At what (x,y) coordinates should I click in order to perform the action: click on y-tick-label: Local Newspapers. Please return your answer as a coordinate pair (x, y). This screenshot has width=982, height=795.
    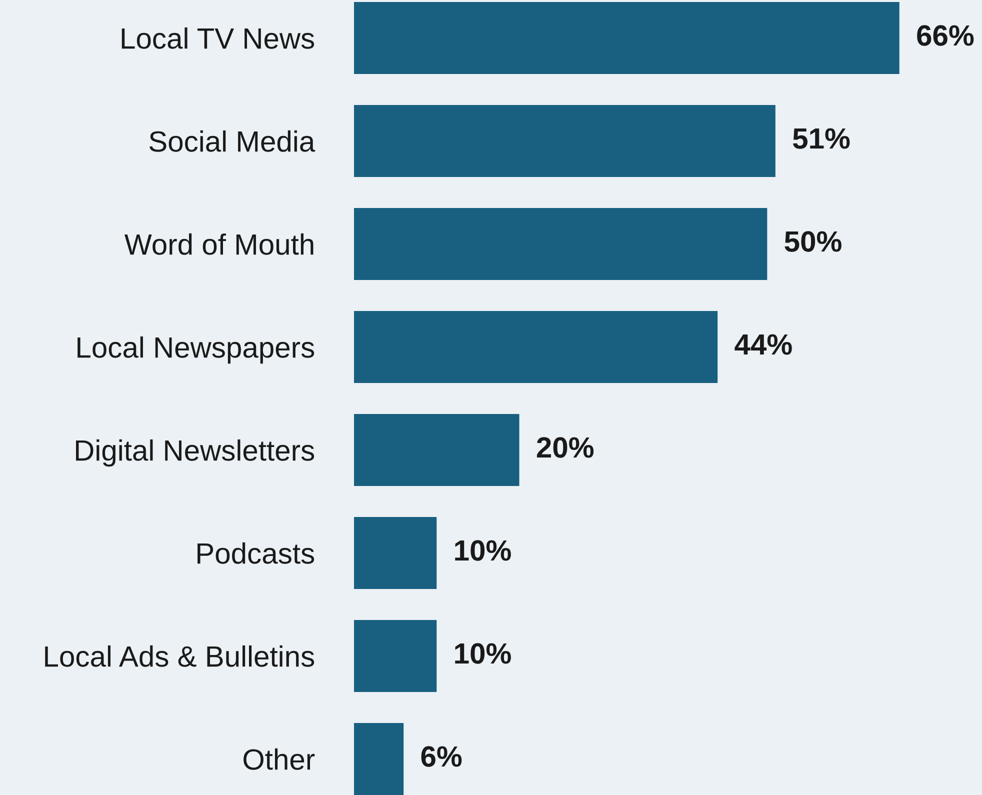
    Looking at the image, I should click on (196, 350).